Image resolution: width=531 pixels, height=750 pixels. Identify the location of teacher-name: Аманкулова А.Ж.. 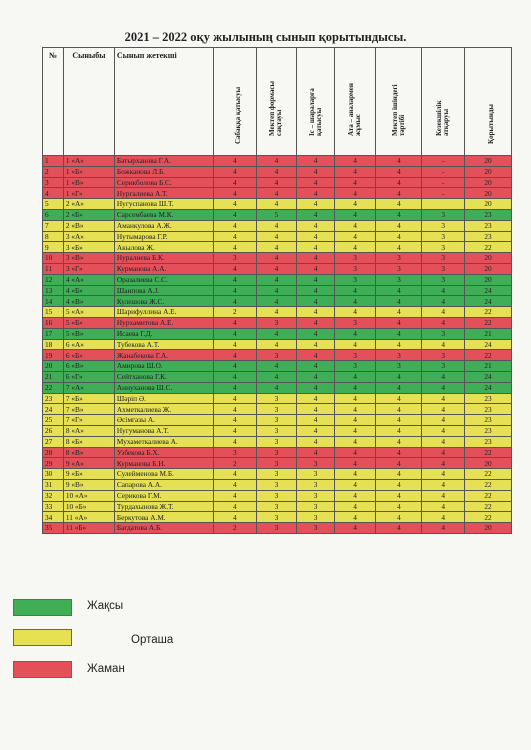
(163, 225).